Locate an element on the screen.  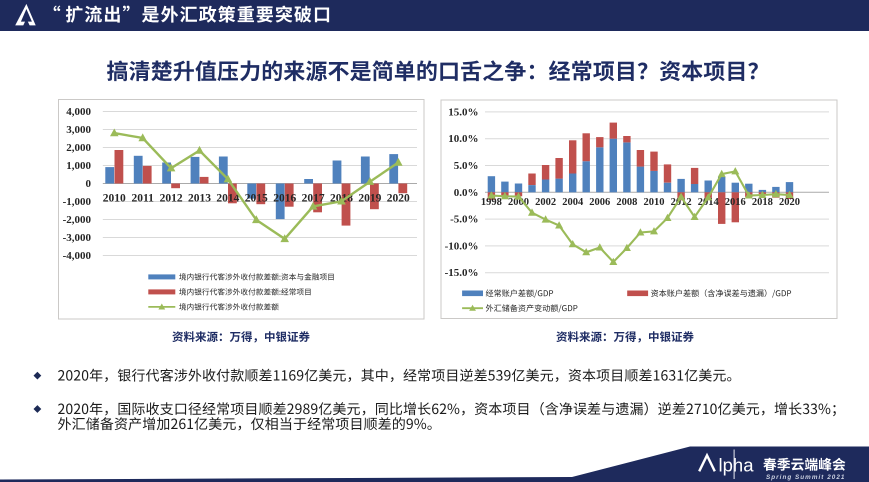
svg-text: -10.0% is located at coordinates (462, 246).